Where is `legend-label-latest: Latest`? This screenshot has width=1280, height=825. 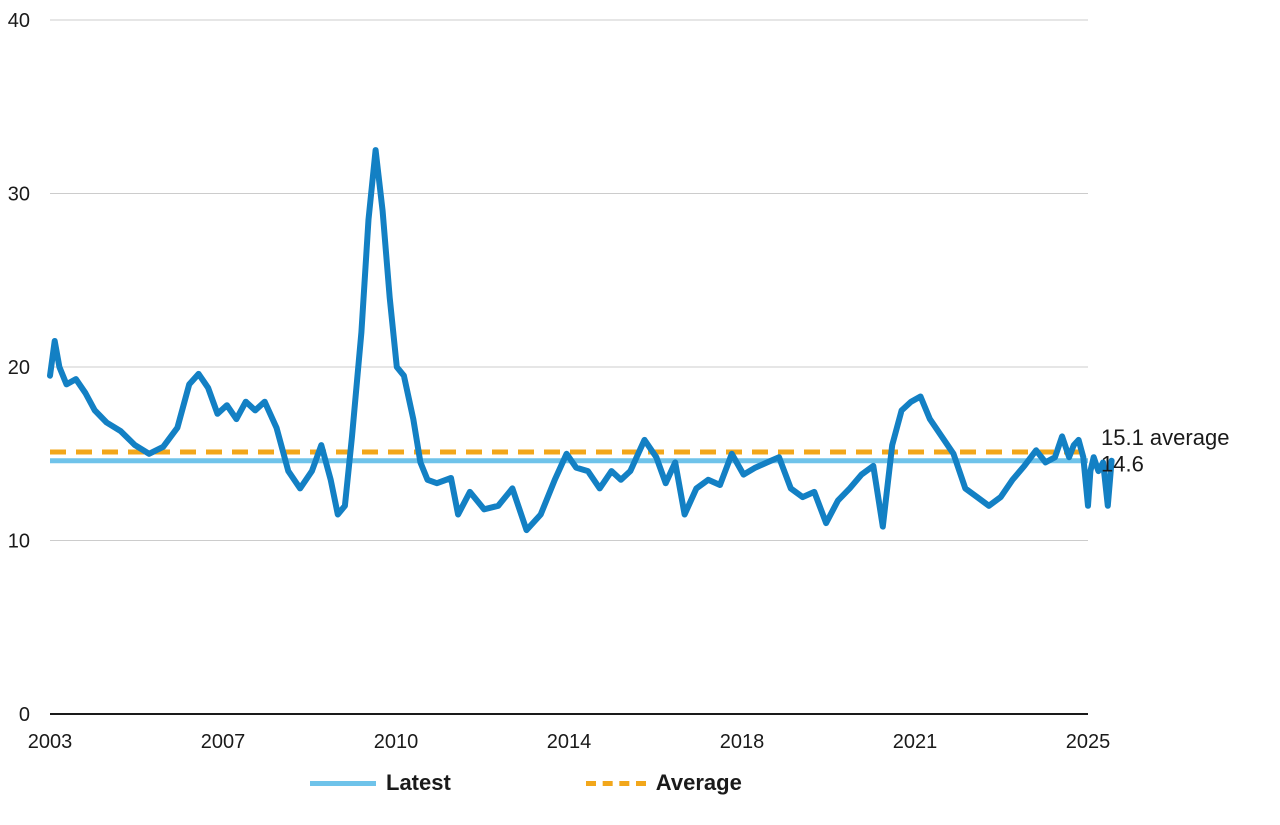
legend-label-latest: Latest is located at coordinates (418, 782).